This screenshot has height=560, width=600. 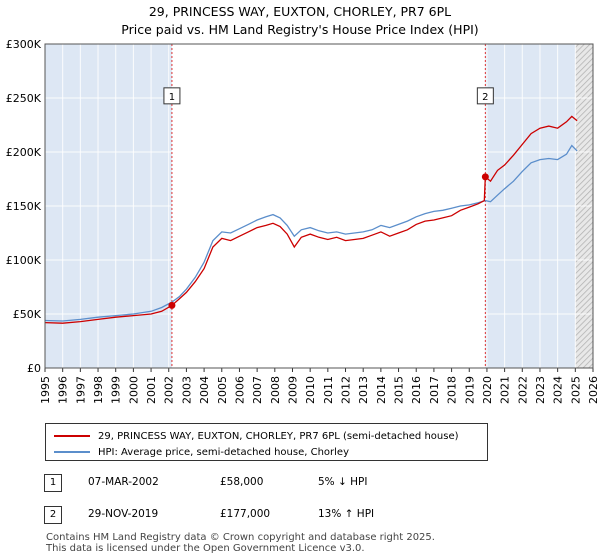 I want to click on x-tick-label: 2026, so click(x=593, y=390).